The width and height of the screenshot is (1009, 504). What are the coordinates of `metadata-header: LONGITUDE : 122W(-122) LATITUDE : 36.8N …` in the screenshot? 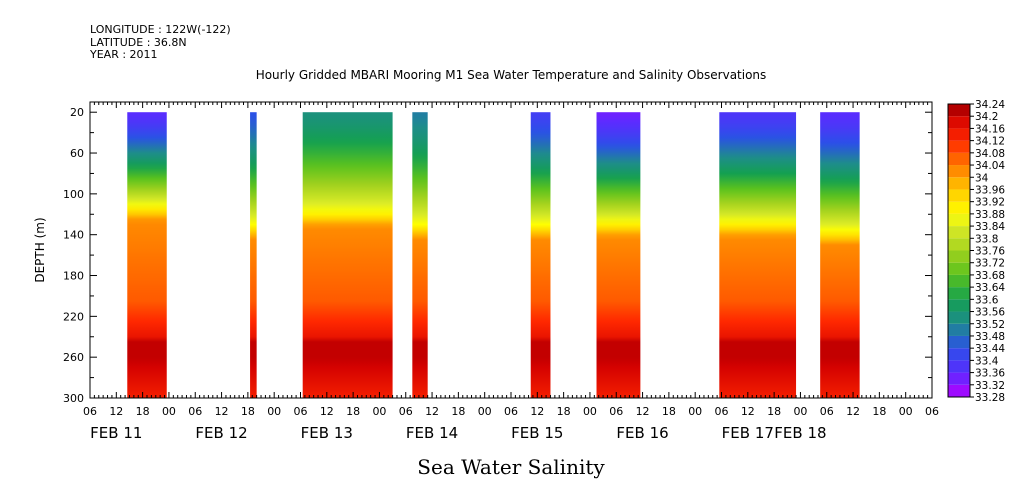 It's located at (160, 42).